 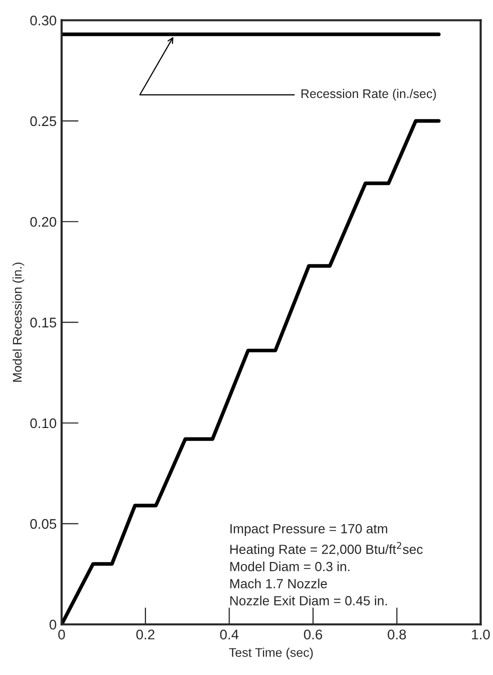 I want to click on text: Recession Rate (in./sec), so click(x=369, y=94).